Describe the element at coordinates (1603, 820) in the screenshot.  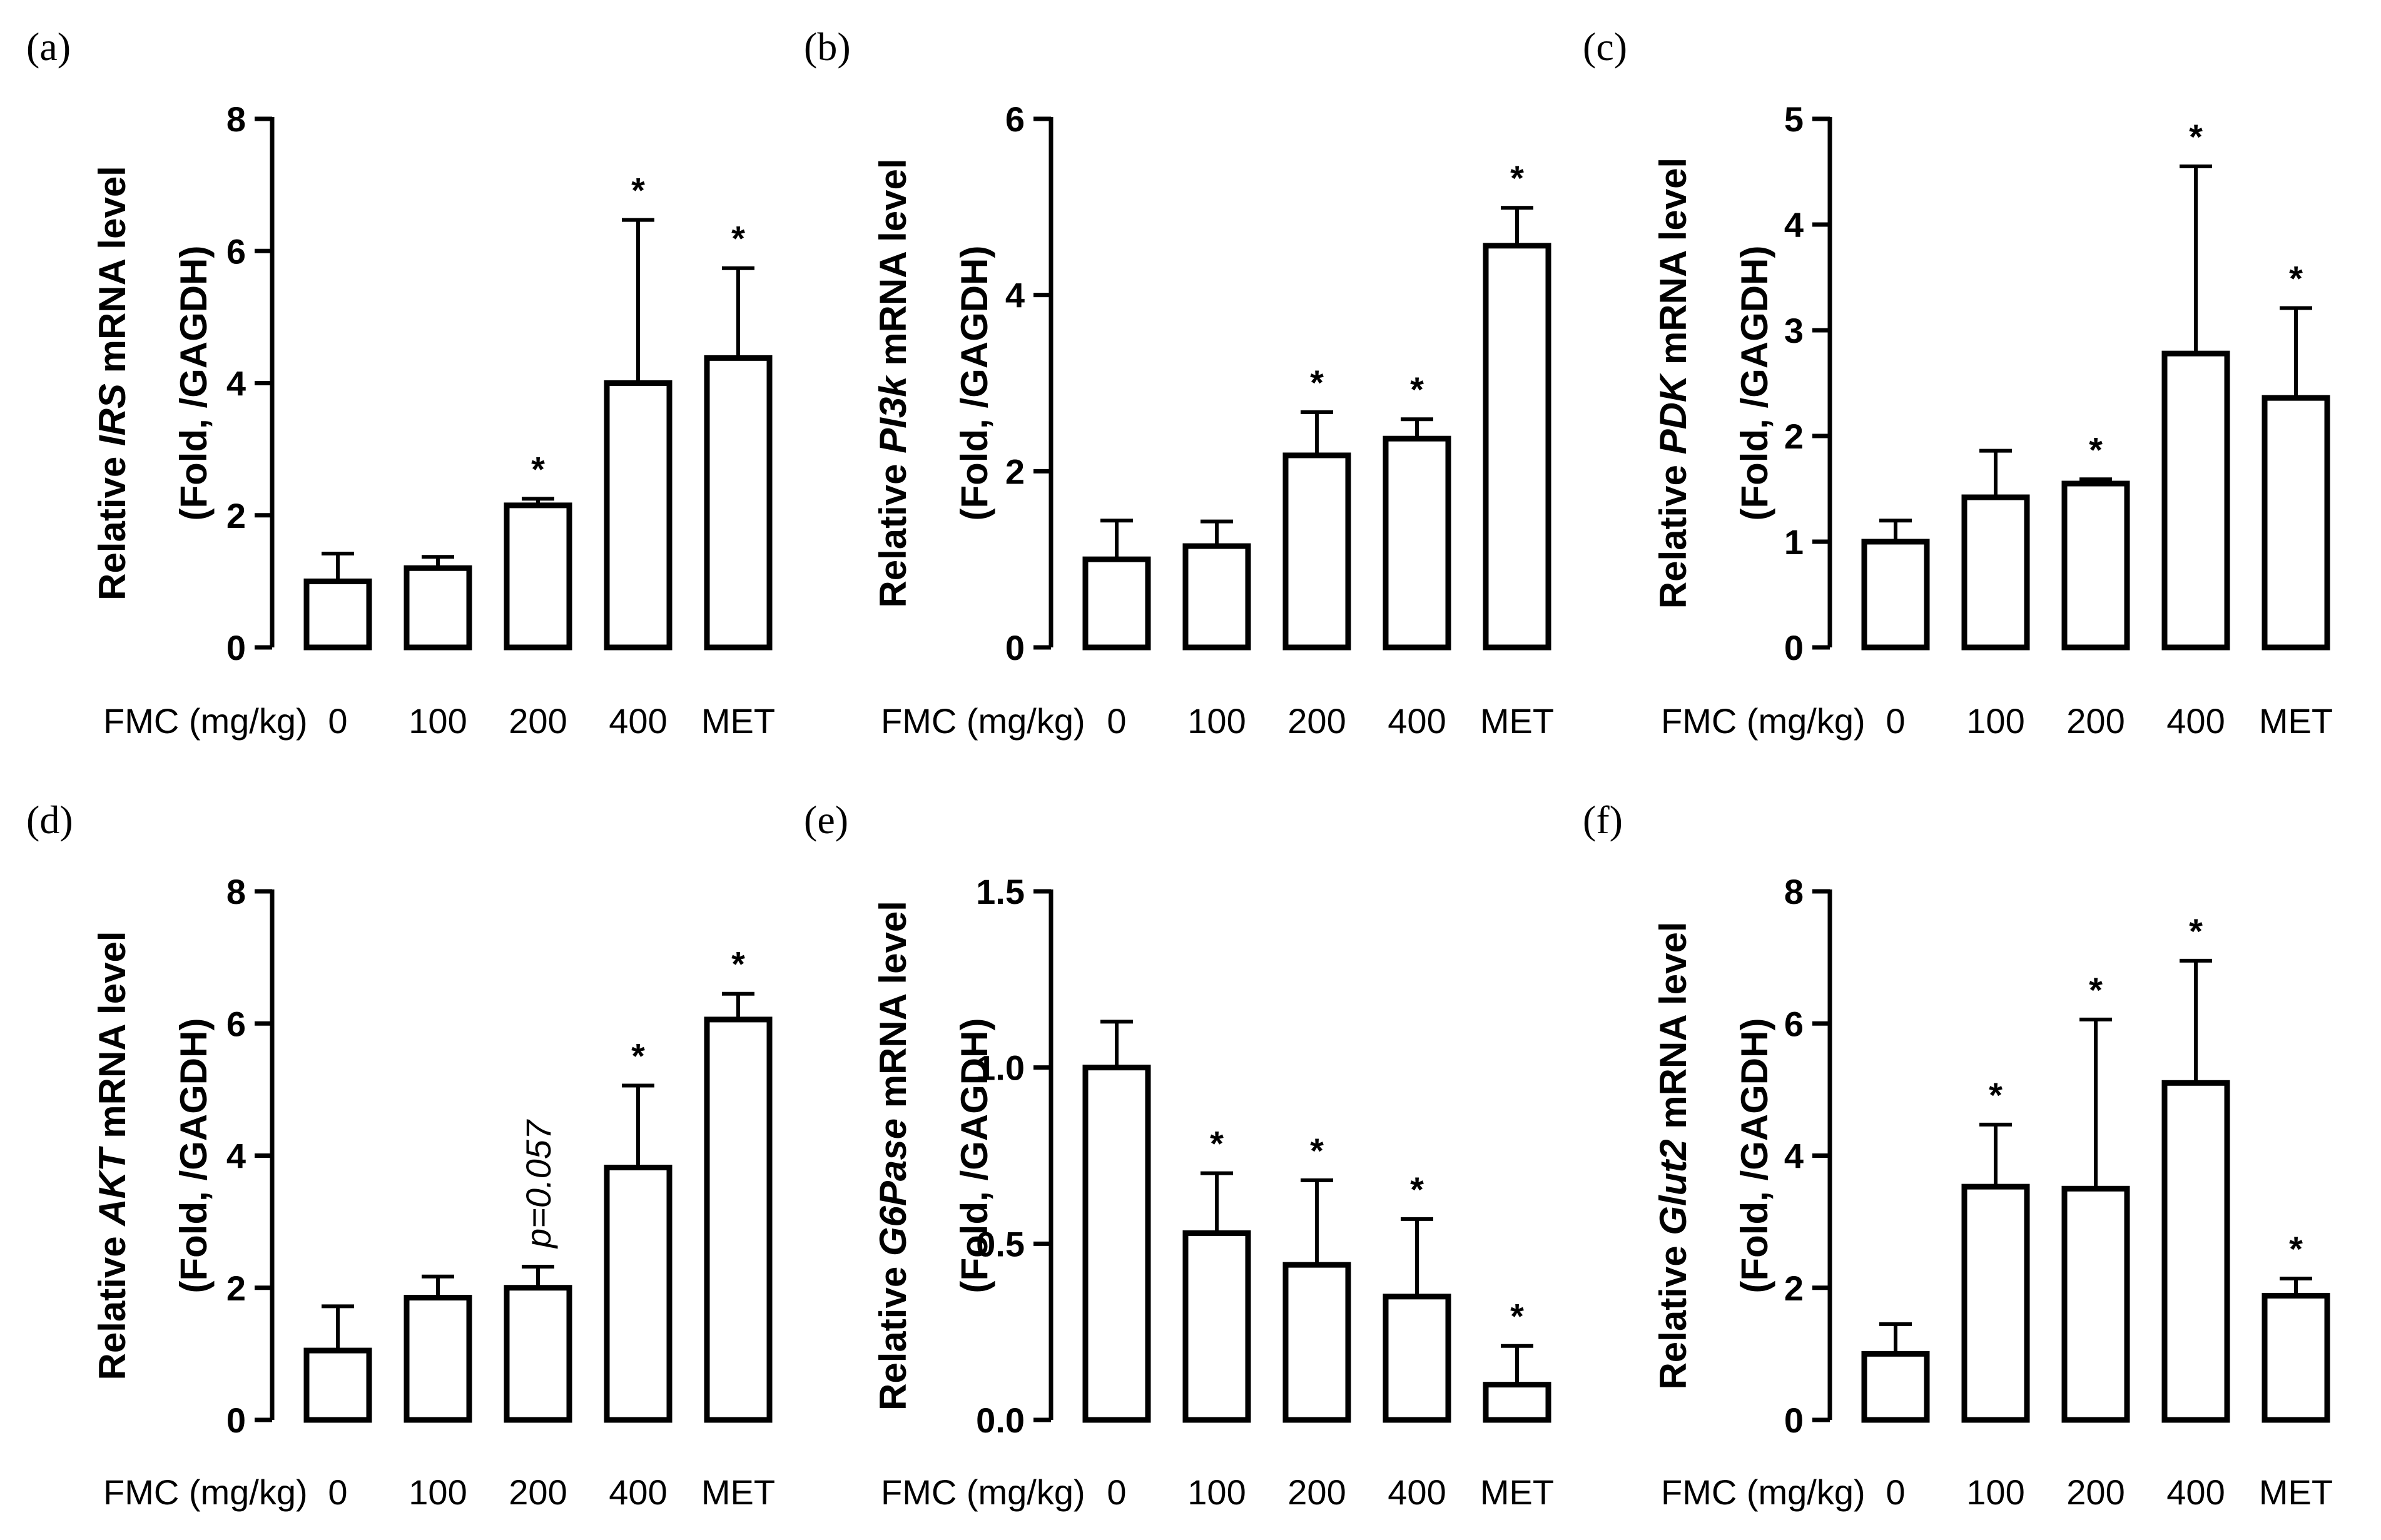
I see `panel-label: (f)` at that location.